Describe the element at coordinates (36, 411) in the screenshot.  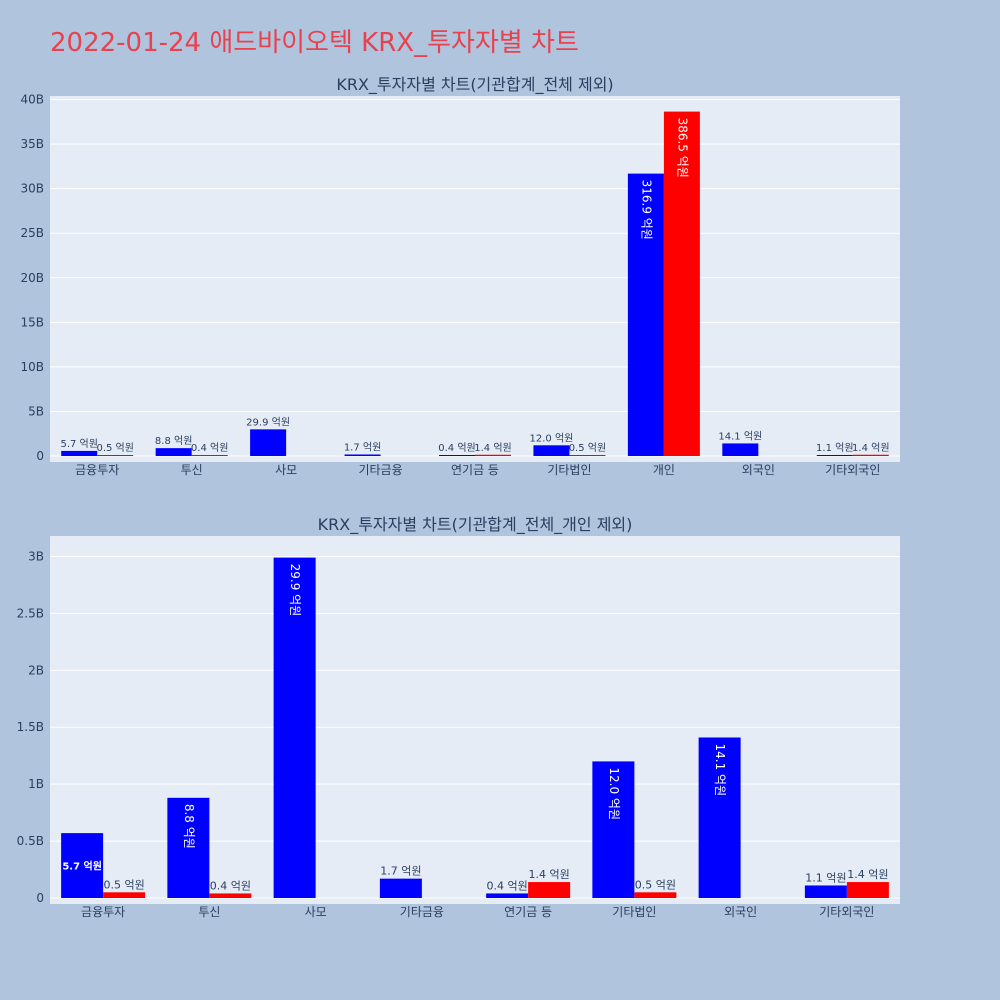
I see `y-tick-label: 5B` at that location.